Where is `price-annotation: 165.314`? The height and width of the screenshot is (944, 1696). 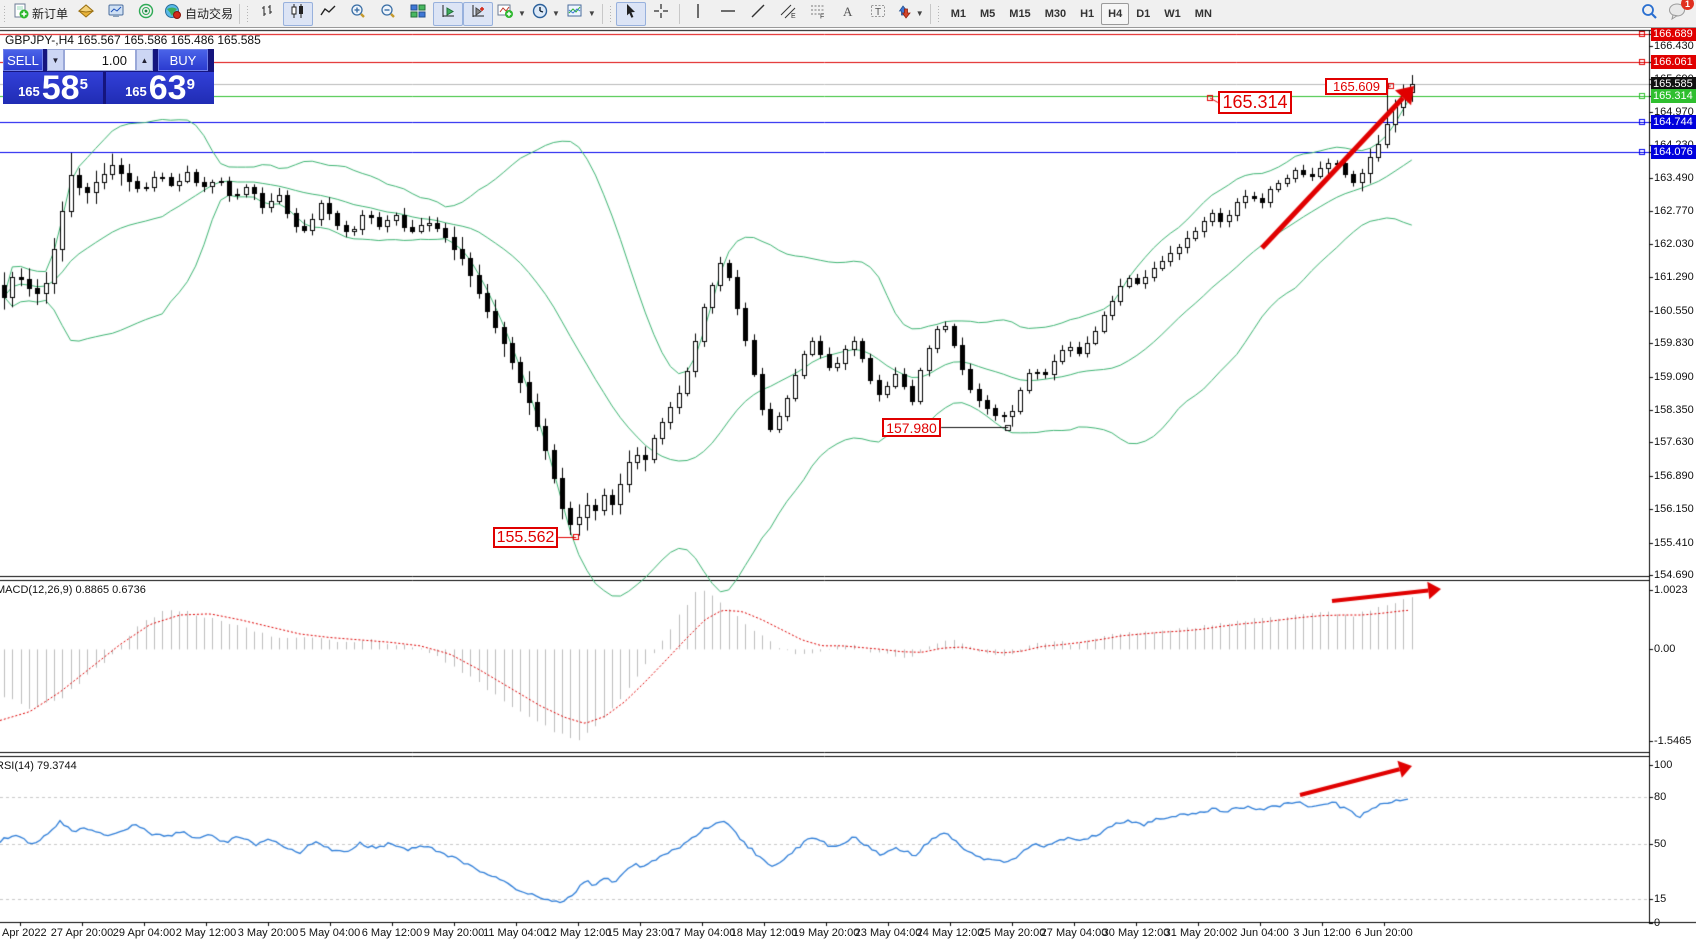
price-annotation: 165.314 is located at coordinates (1255, 102).